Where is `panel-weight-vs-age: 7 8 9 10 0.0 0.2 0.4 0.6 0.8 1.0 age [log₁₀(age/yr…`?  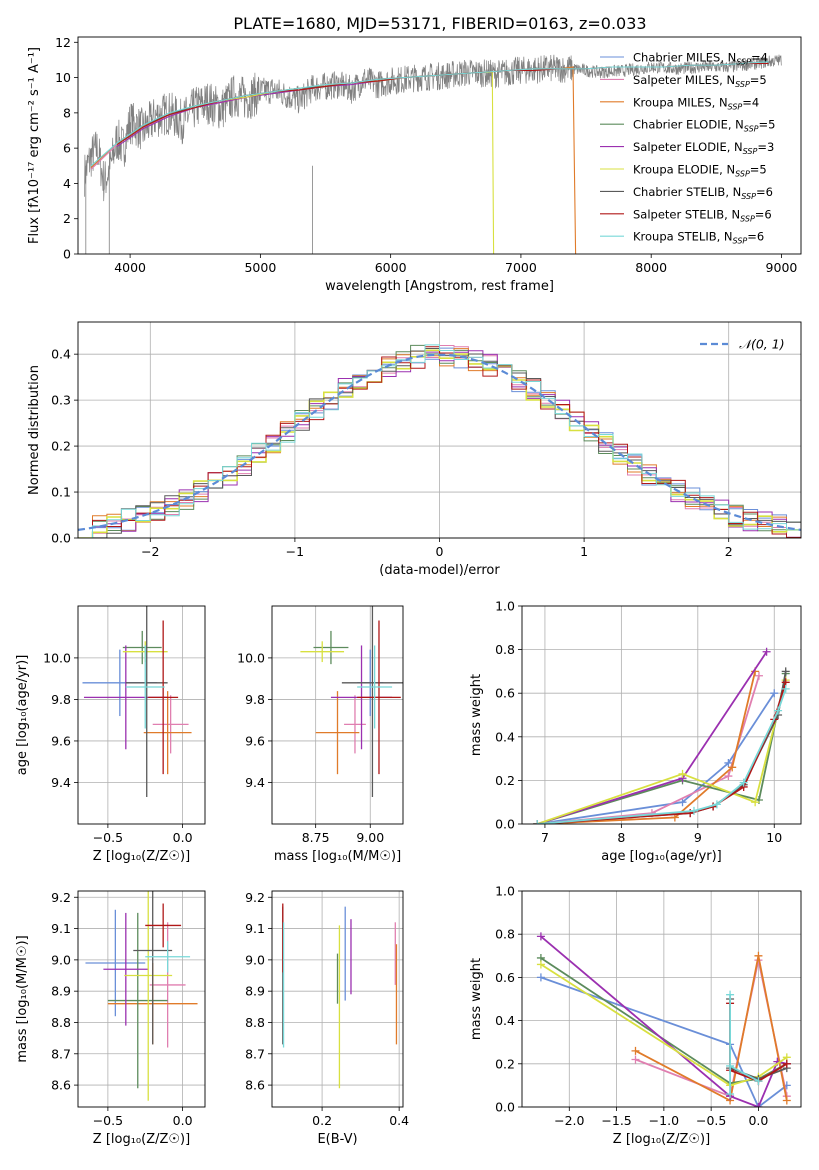 panel-weight-vs-age: 7 8 9 10 0.0 0.2 0.4 0.6 0.8 1.0 age [log₁₀(age/yr… is located at coordinates (635, 731).